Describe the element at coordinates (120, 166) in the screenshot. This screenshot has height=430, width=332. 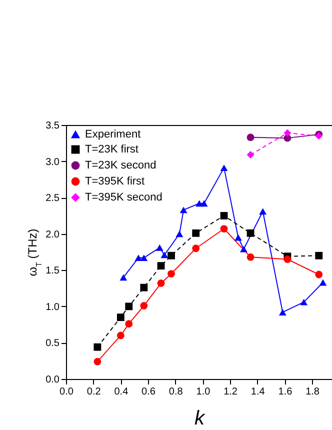
I see `legend-label: T=23K second` at that location.